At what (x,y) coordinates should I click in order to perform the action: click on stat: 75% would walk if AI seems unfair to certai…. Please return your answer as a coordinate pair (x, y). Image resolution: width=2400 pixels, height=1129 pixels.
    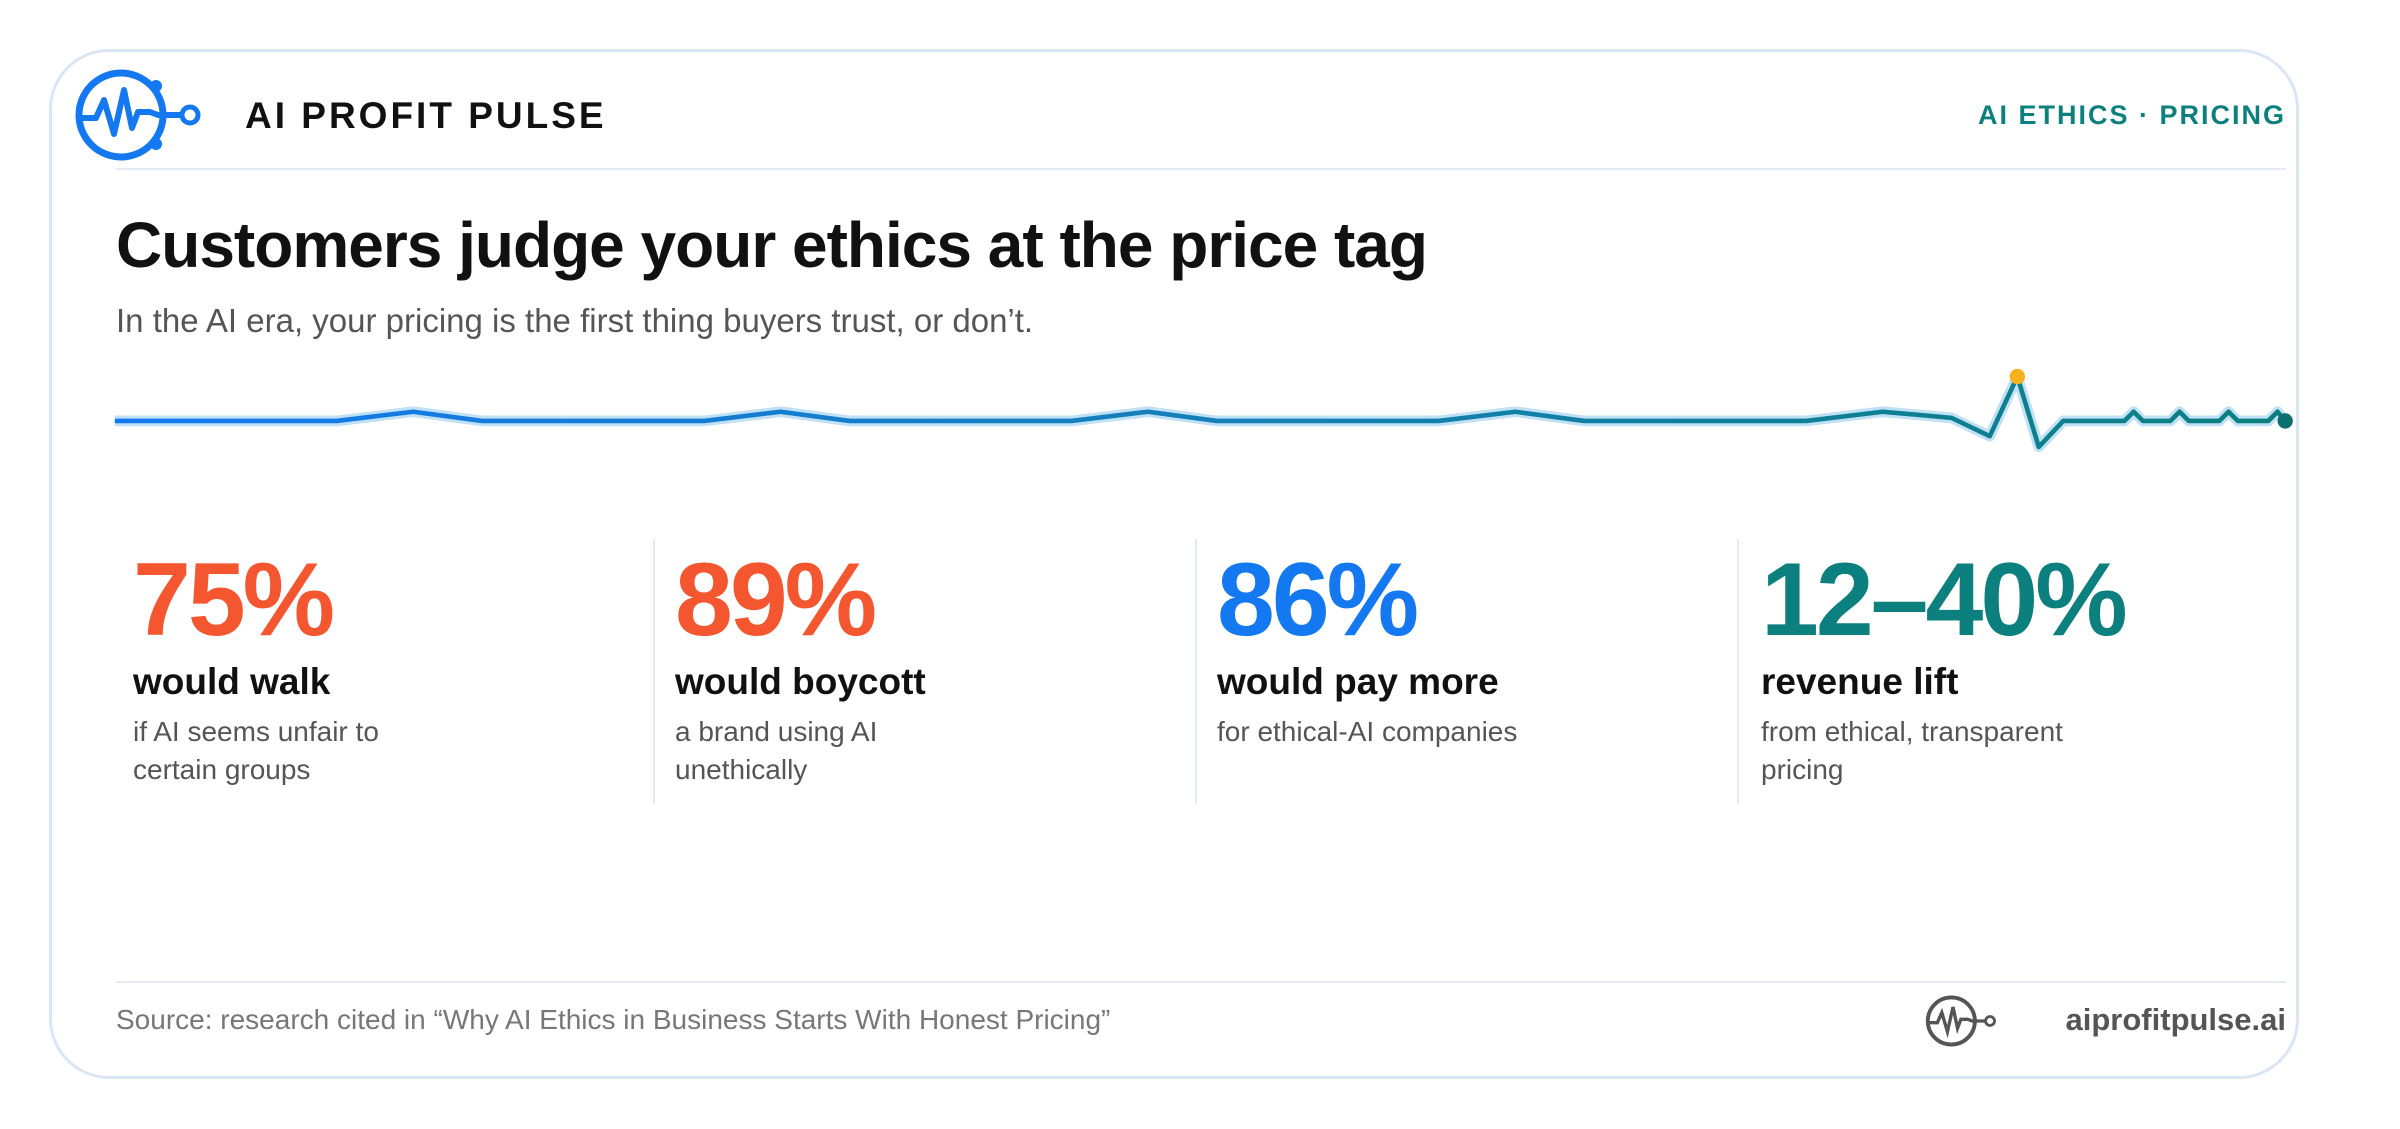
    Looking at the image, I should click on (393, 667).